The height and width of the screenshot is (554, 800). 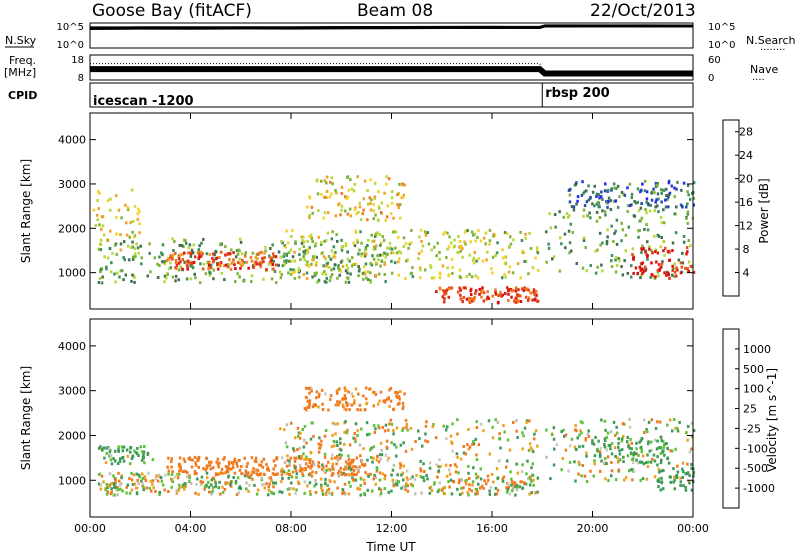 I want to click on power-ytick-label: 4000, so click(x=72, y=140).